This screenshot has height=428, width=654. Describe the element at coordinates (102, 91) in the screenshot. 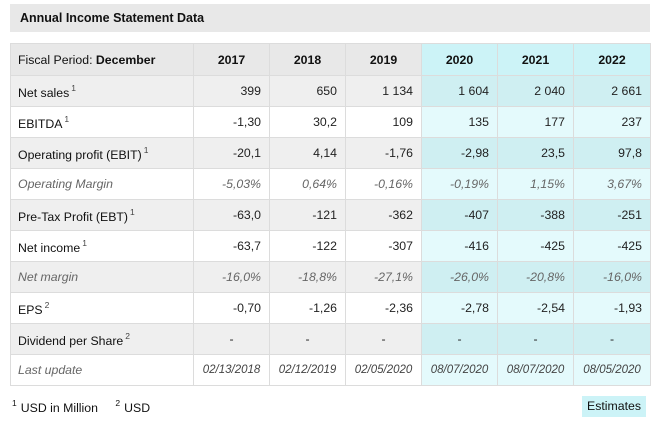

I see `row-label: Net sales 1` at that location.